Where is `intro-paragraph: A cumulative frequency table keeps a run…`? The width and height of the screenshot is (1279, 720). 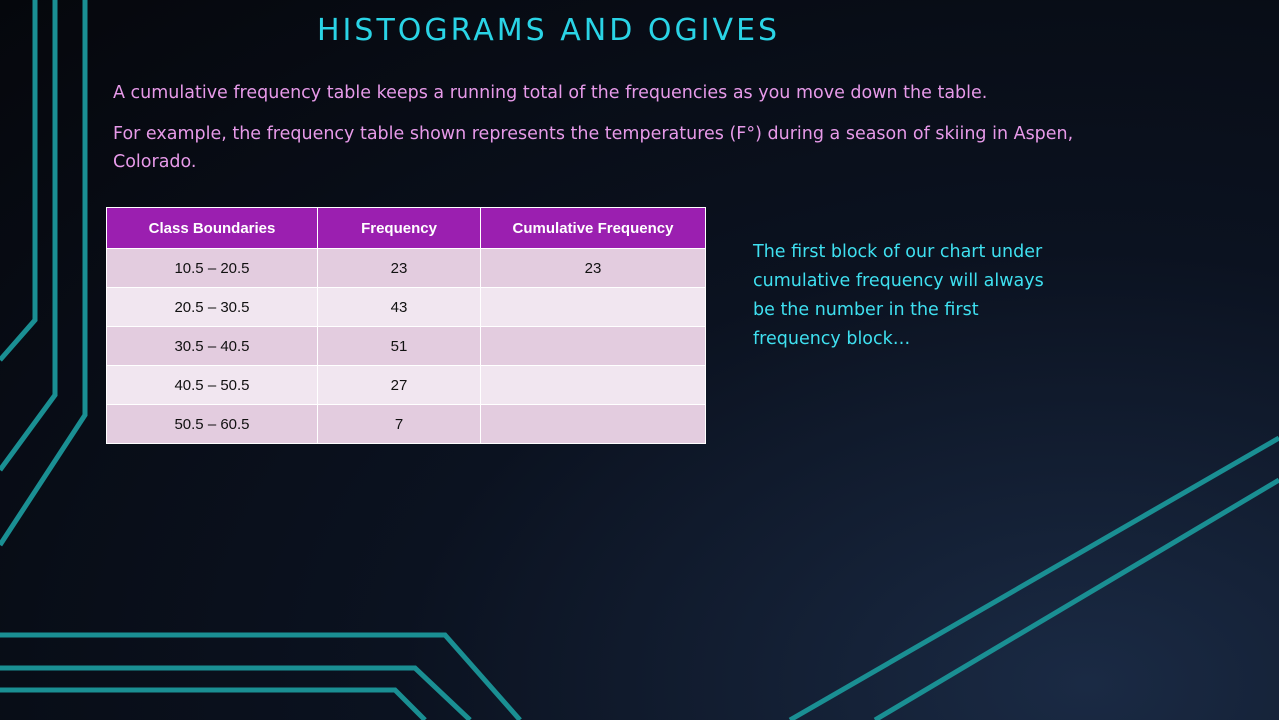 intro-paragraph: A cumulative frequency table keeps a run… is located at coordinates (550, 93).